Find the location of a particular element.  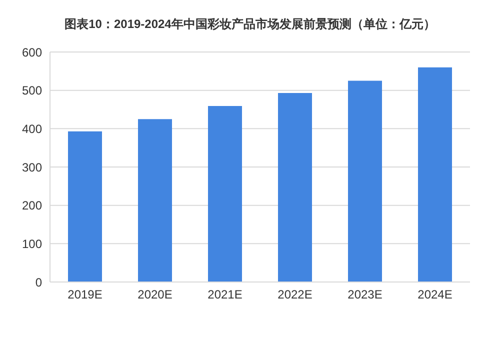

x-tick-label: 2022E is located at coordinates (295, 295).